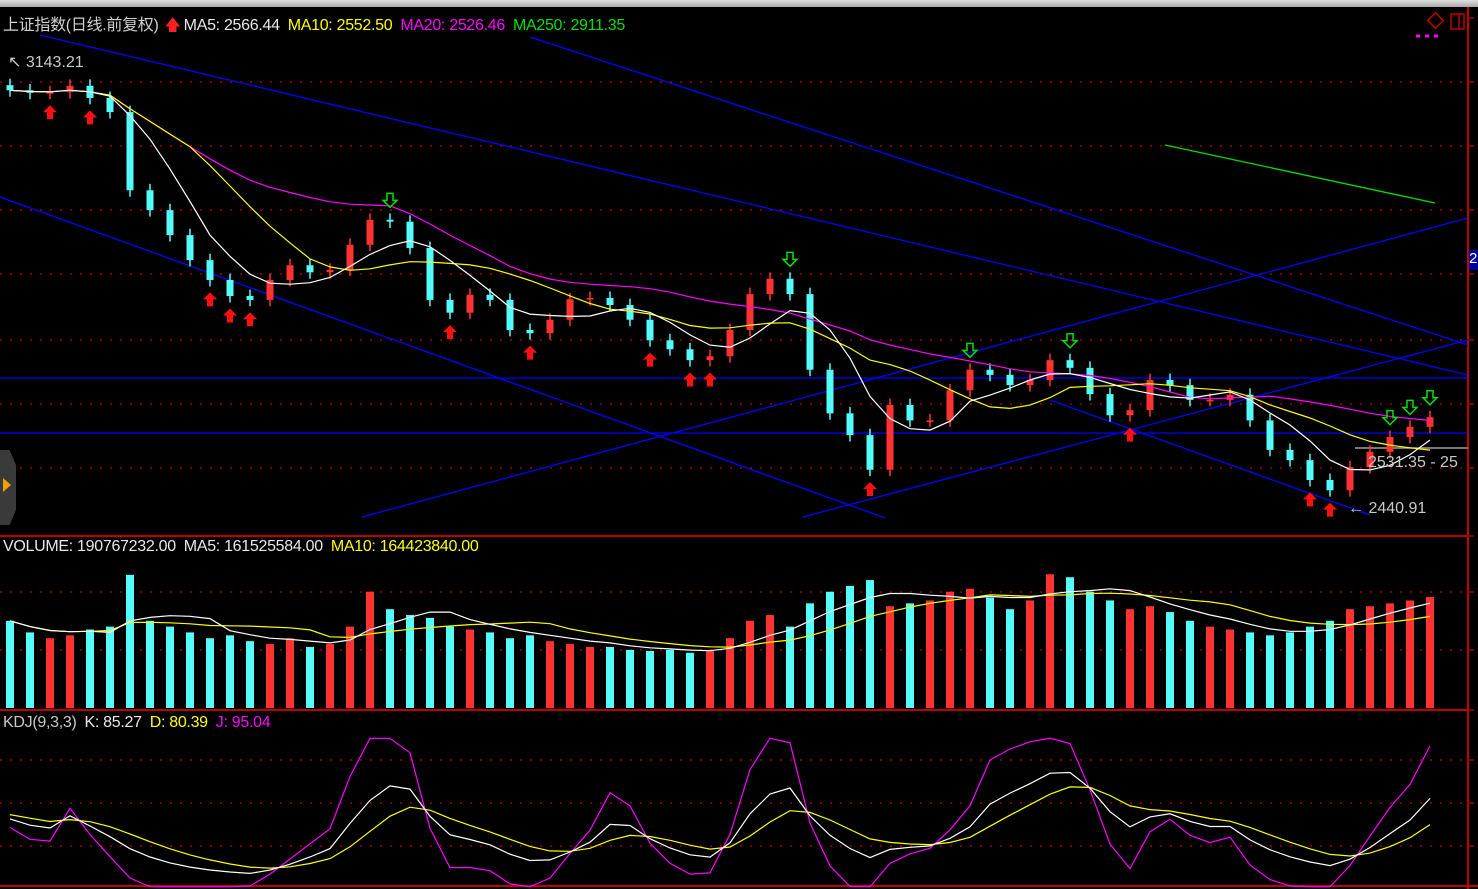 The image size is (1478, 889). I want to click on expand-sidebar-tab, so click(8, 487).